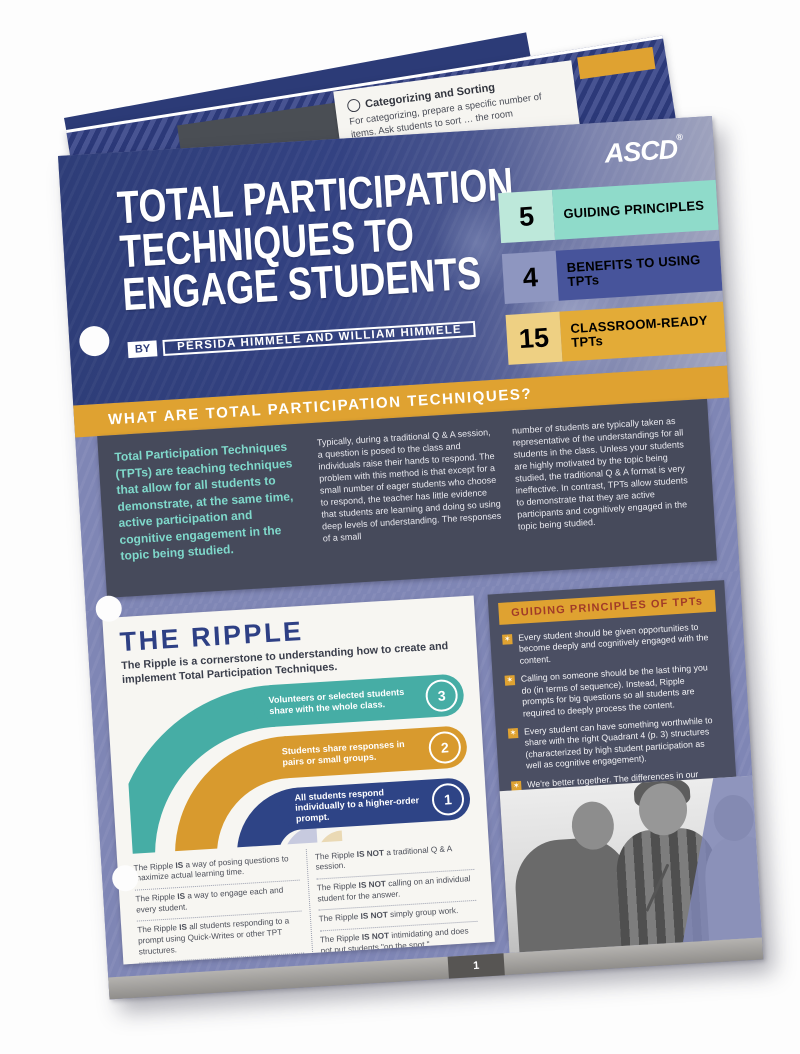 The image size is (800, 1054). What do you see at coordinates (142, 349) in the screenshot?
I see `by-label: BY` at bounding box center [142, 349].